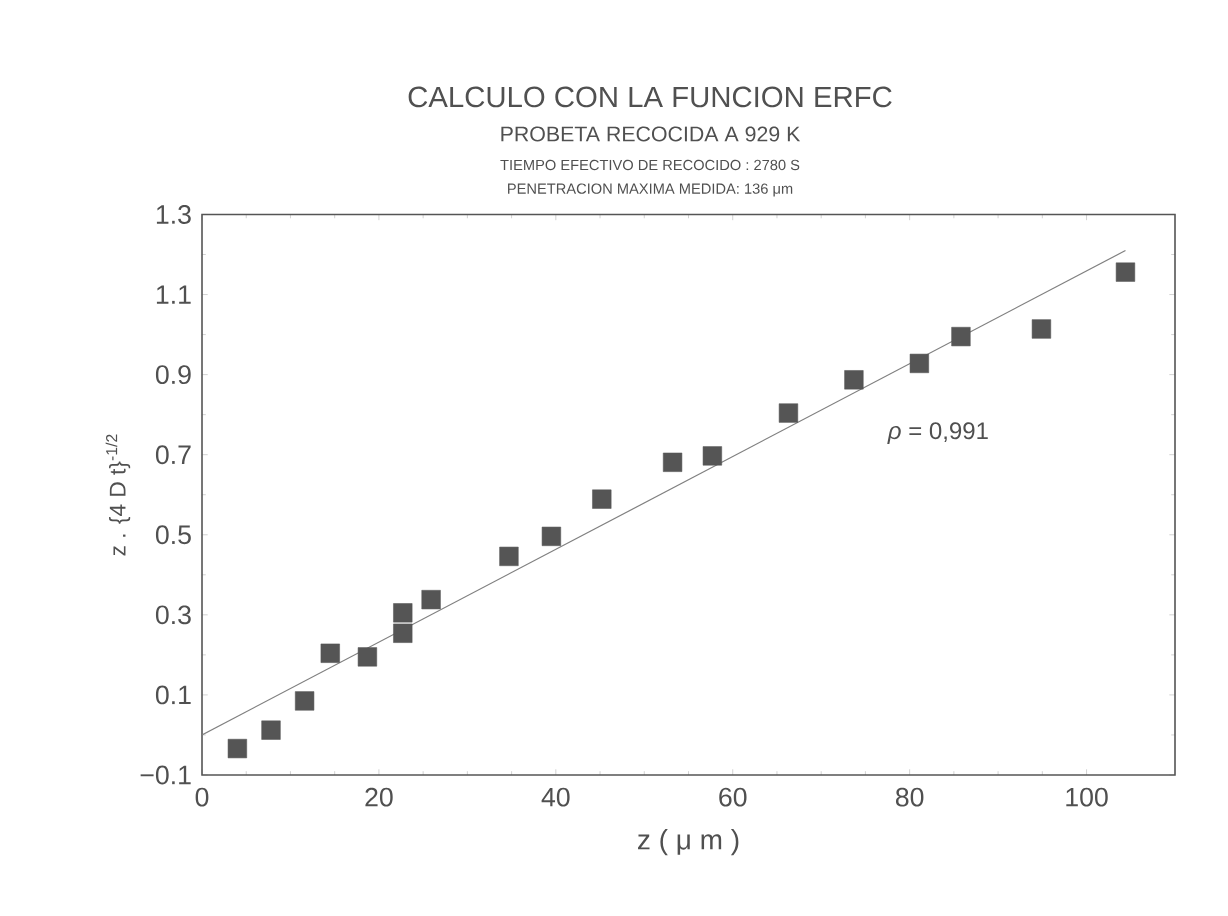  I want to click on y-axis-title: z . {4 D t}$^{-1/2}$, so click(118, 495).